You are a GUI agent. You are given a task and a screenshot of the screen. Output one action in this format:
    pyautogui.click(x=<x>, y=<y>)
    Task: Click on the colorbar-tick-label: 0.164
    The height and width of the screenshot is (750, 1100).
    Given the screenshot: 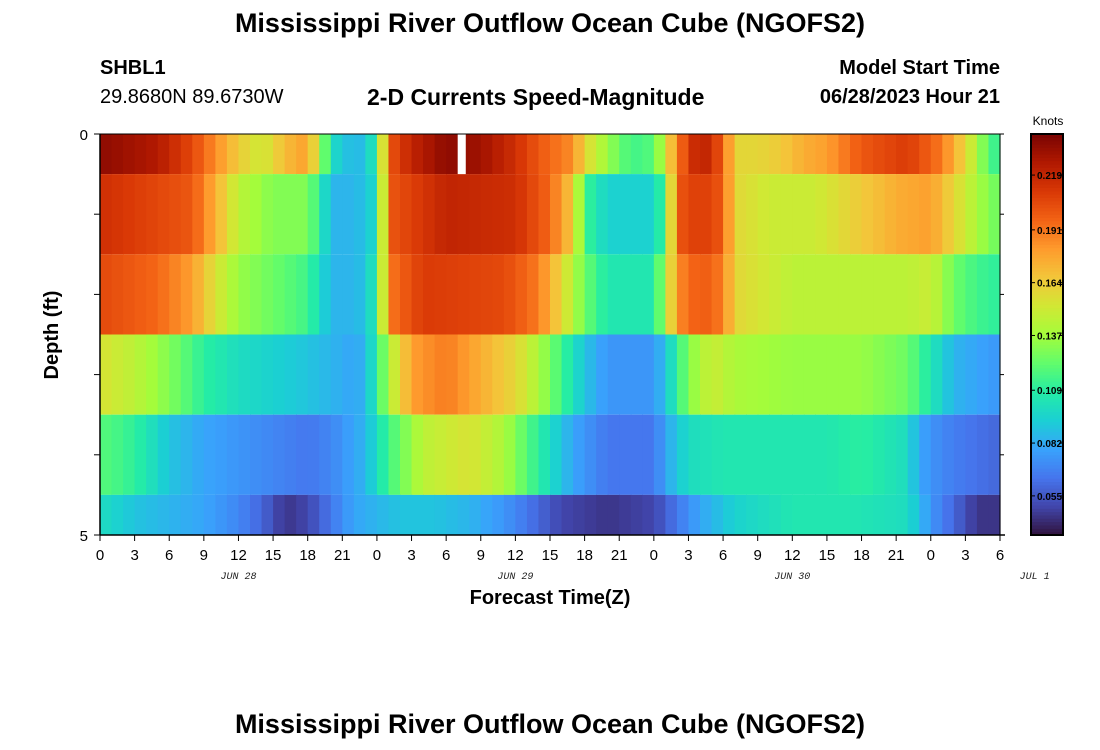 What is the action you would take?
    pyautogui.click(x=1049, y=284)
    